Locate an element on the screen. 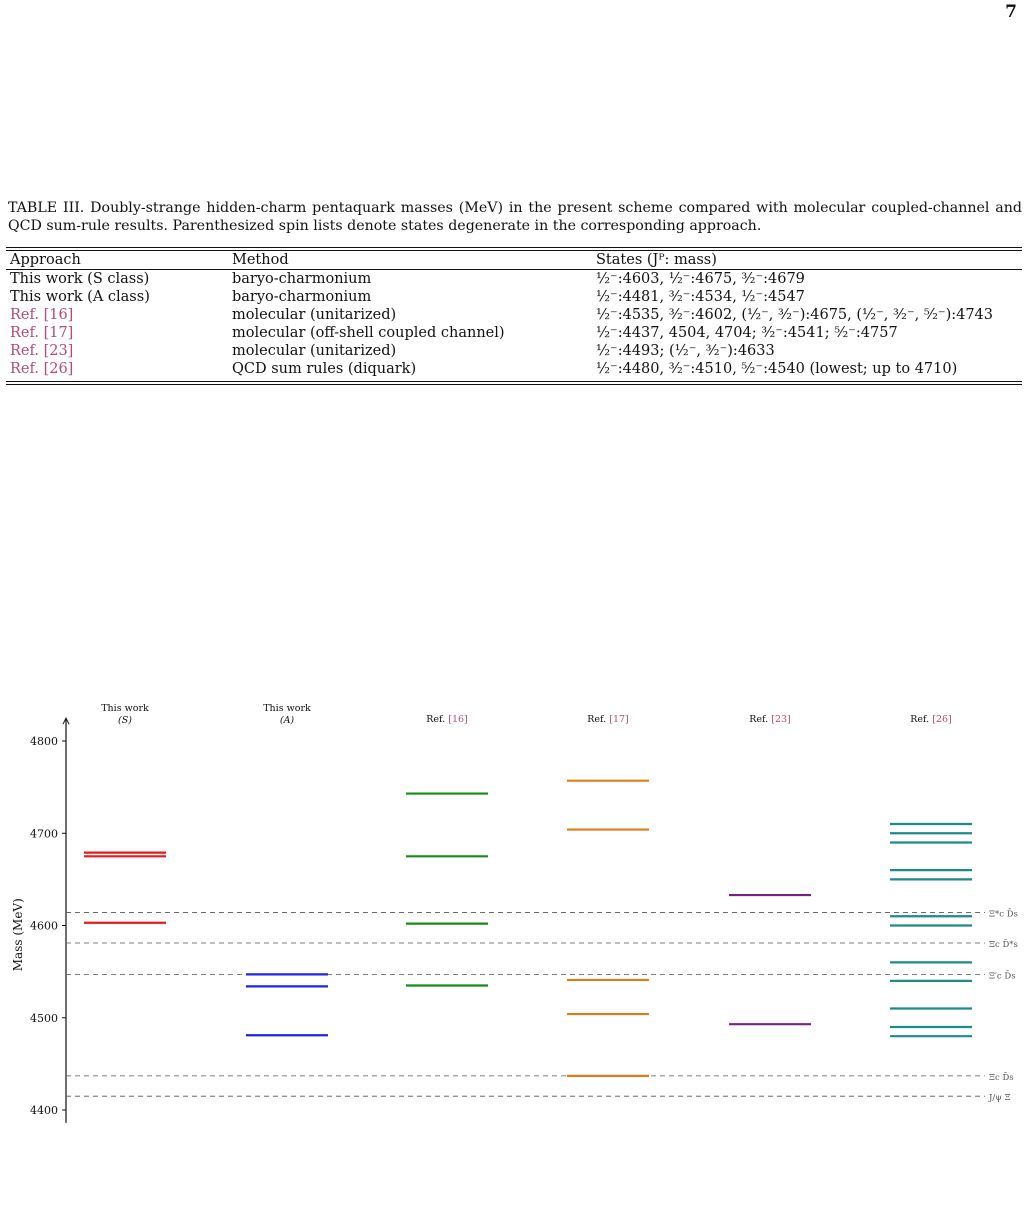  row-approach-ref-link: Ref. [23] is located at coordinates (42, 351).